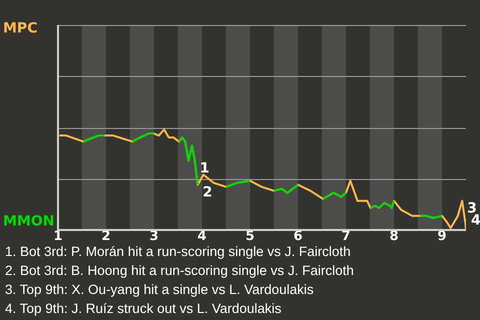 Image resolution: width=480 pixels, height=320 pixels. What do you see at coordinates (475, 220) in the screenshot?
I see `annotation: 4` at bounding box center [475, 220].